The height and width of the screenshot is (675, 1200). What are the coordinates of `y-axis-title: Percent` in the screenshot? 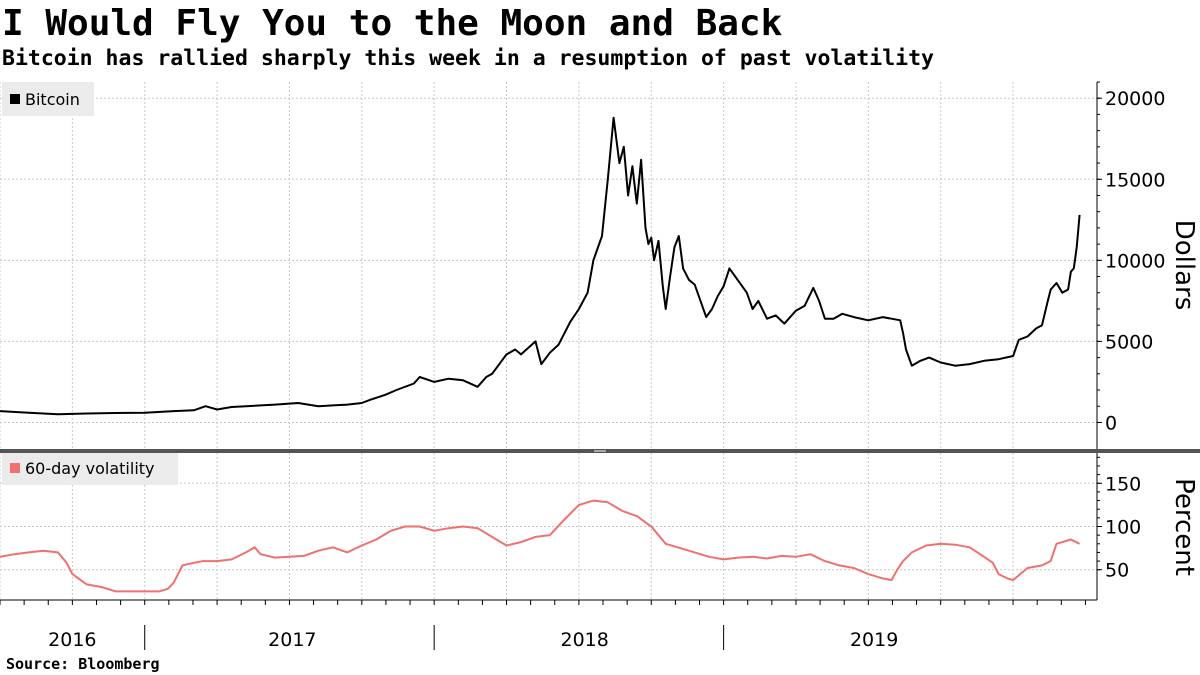 It's located at (1184, 527).